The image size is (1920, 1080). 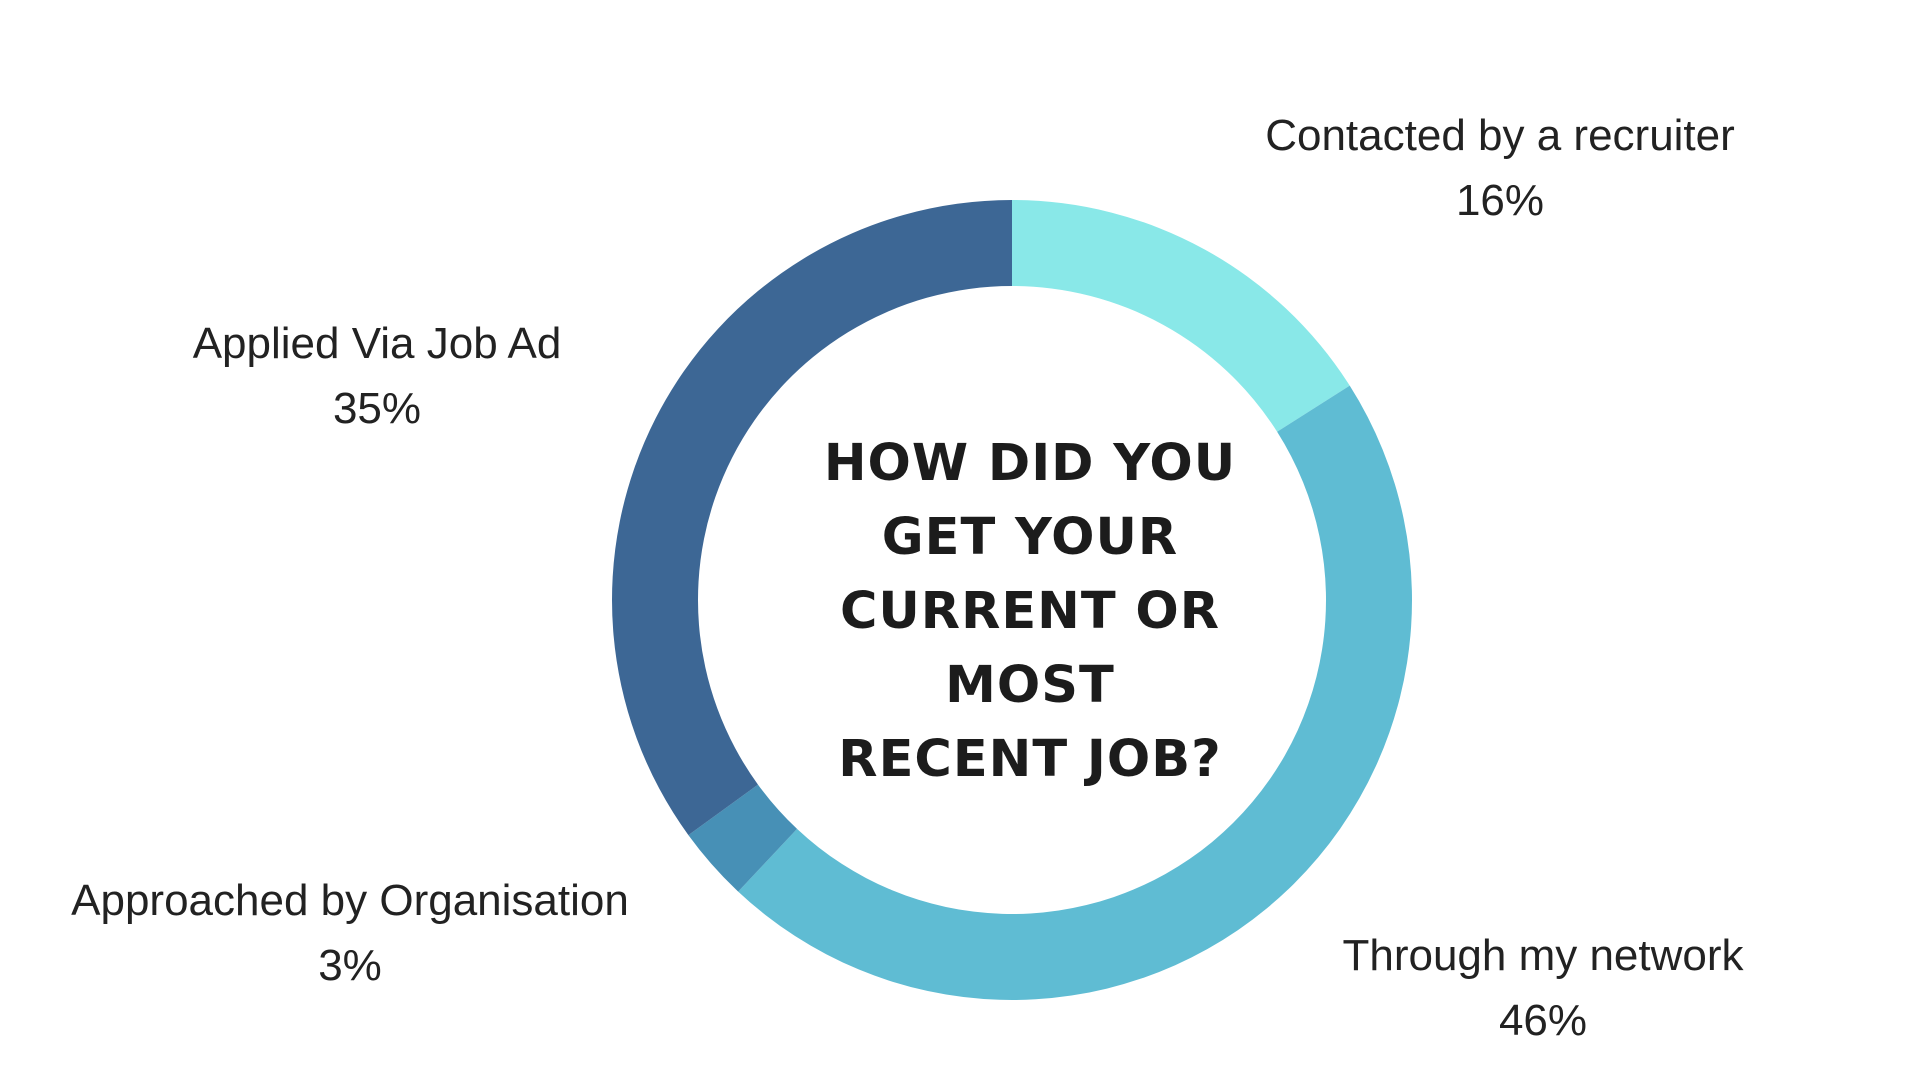 I want to click on chart-title-line: CURRENT OR, so click(x=1030, y=611).